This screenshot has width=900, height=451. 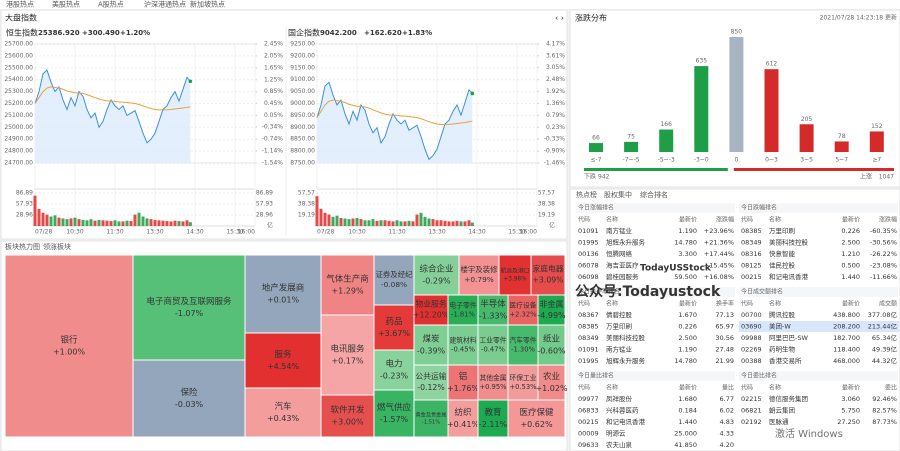 What do you see at coordinates (751, 361) in the screenshot?
I see `table-cell: 00388` at bounding box center [751, 361].